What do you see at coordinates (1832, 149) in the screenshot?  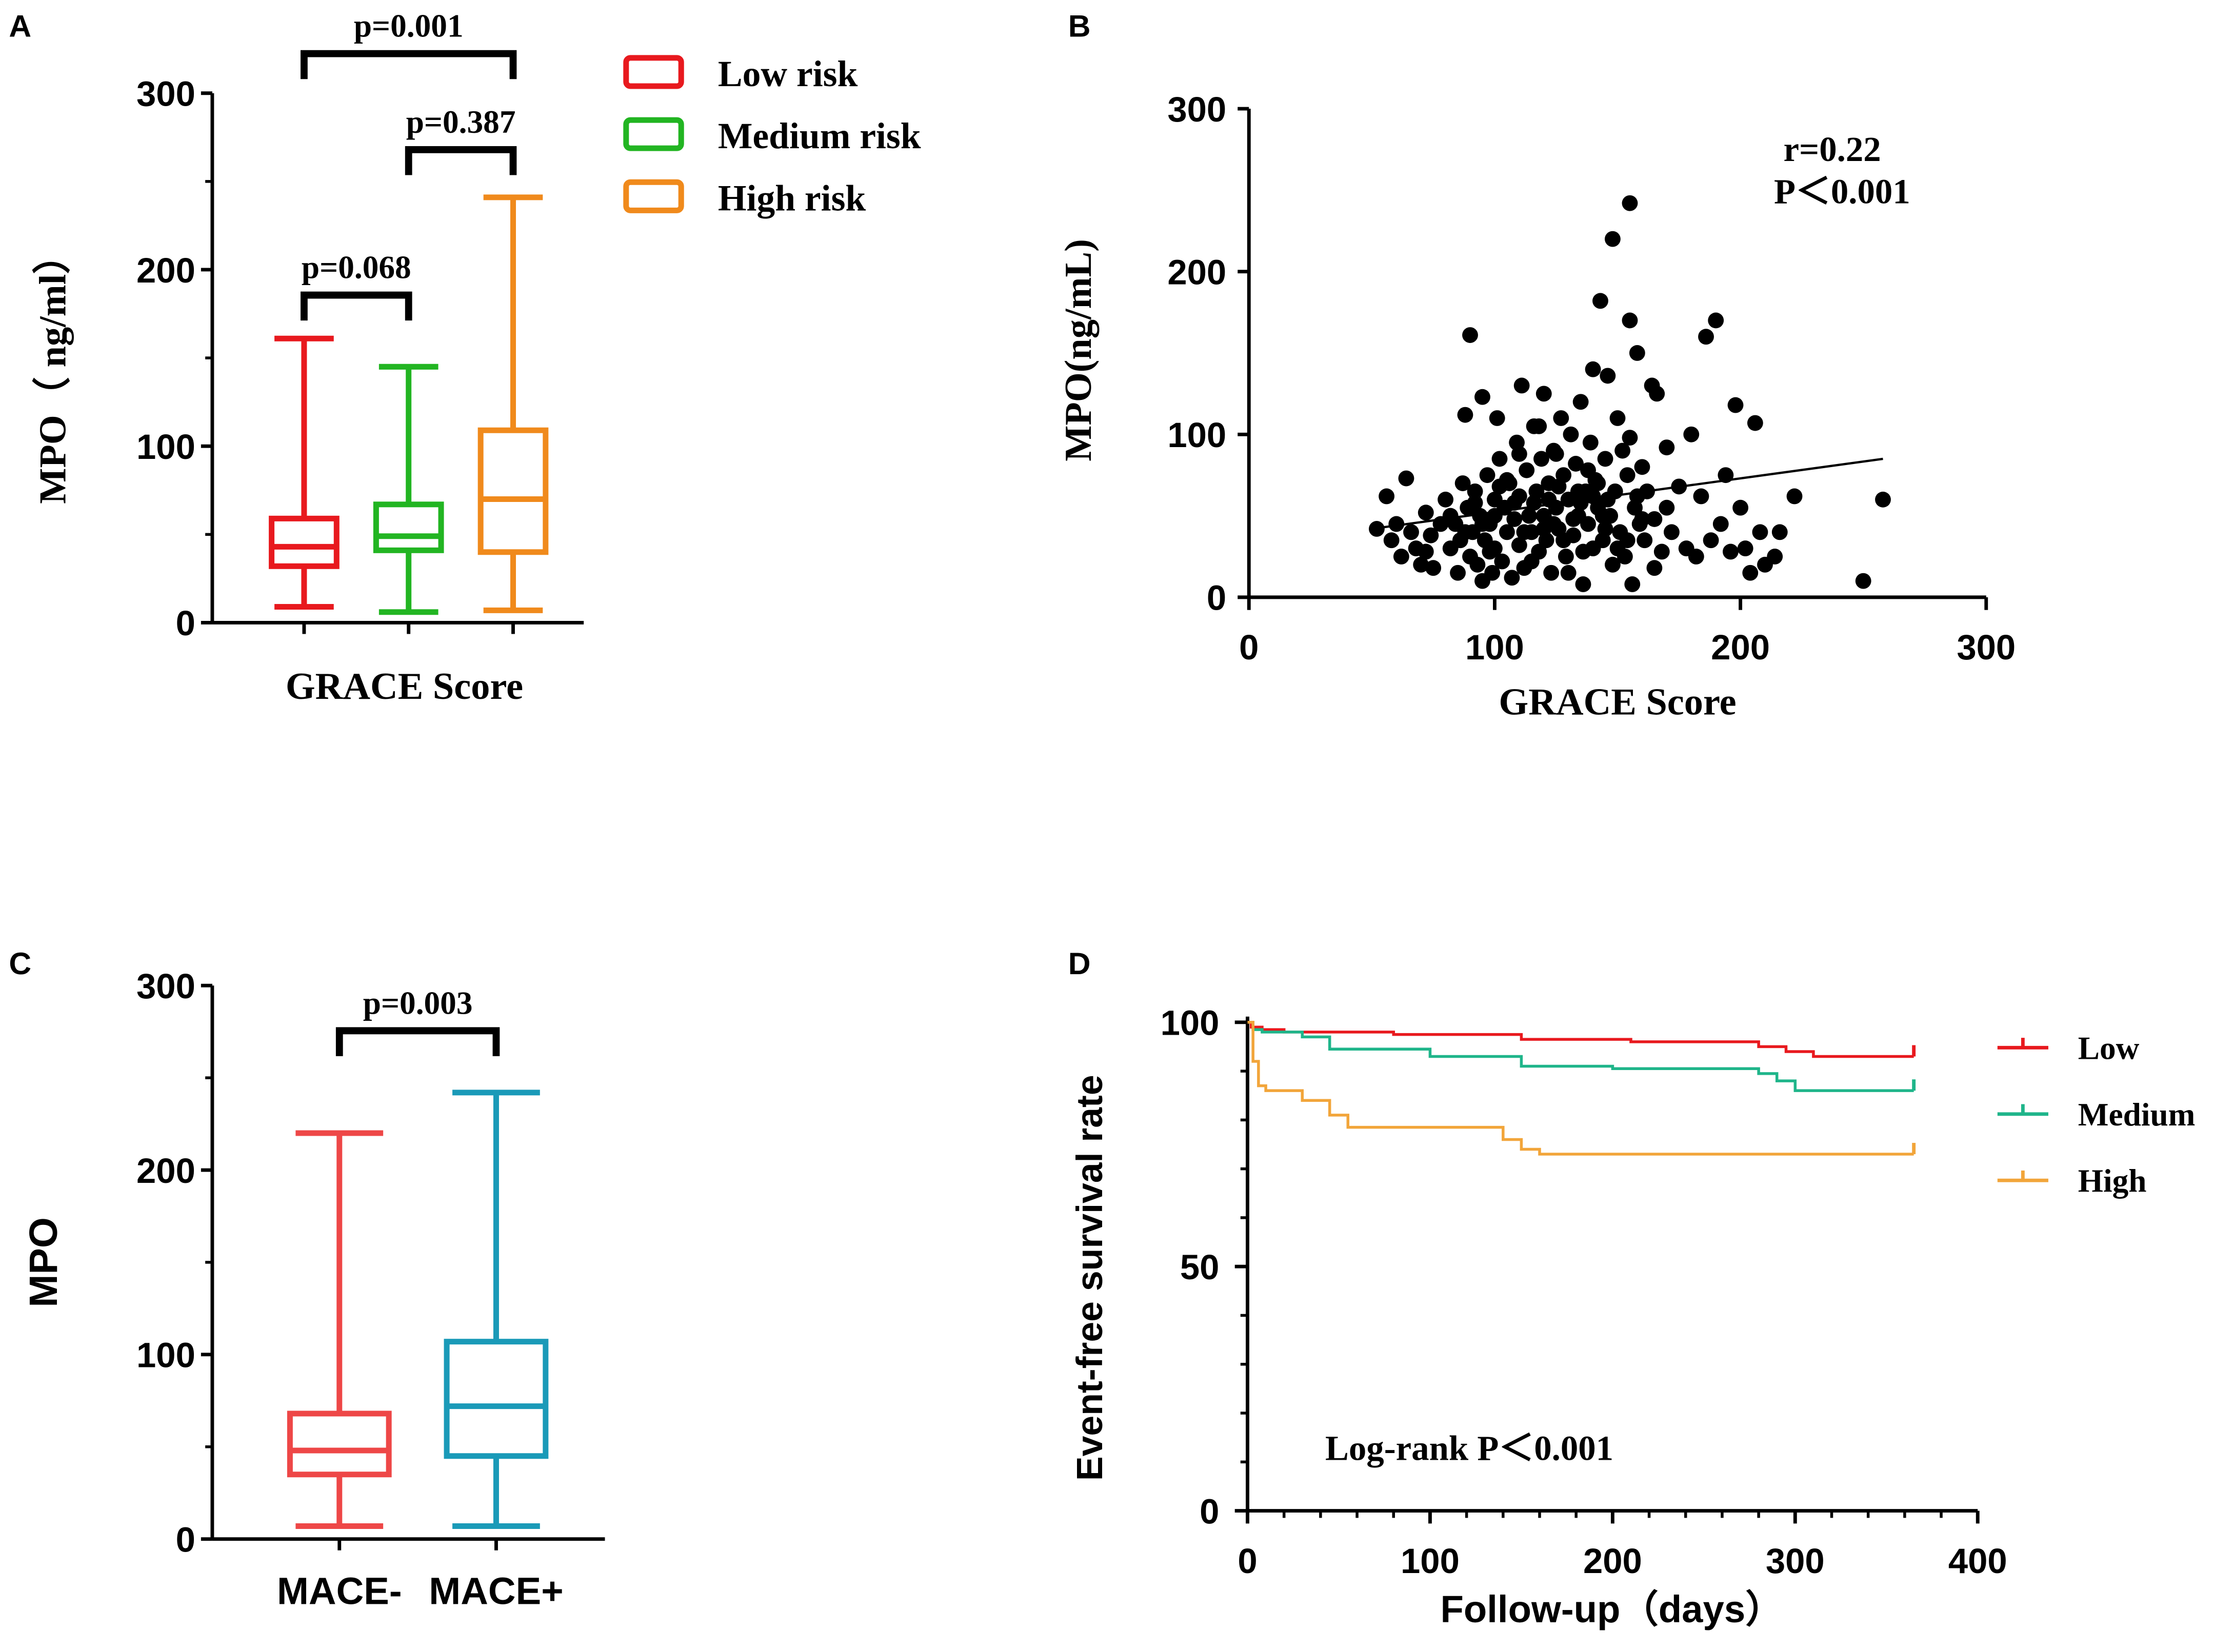 I see `correlation-label: r=0.22` at bounding box center [1832, 149].